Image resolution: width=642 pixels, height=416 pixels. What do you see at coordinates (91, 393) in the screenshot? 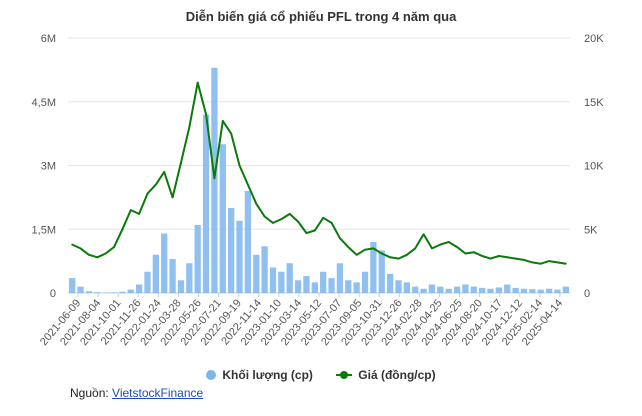
I see `source-label: Nguồn:` at bounding box center [91, 393].